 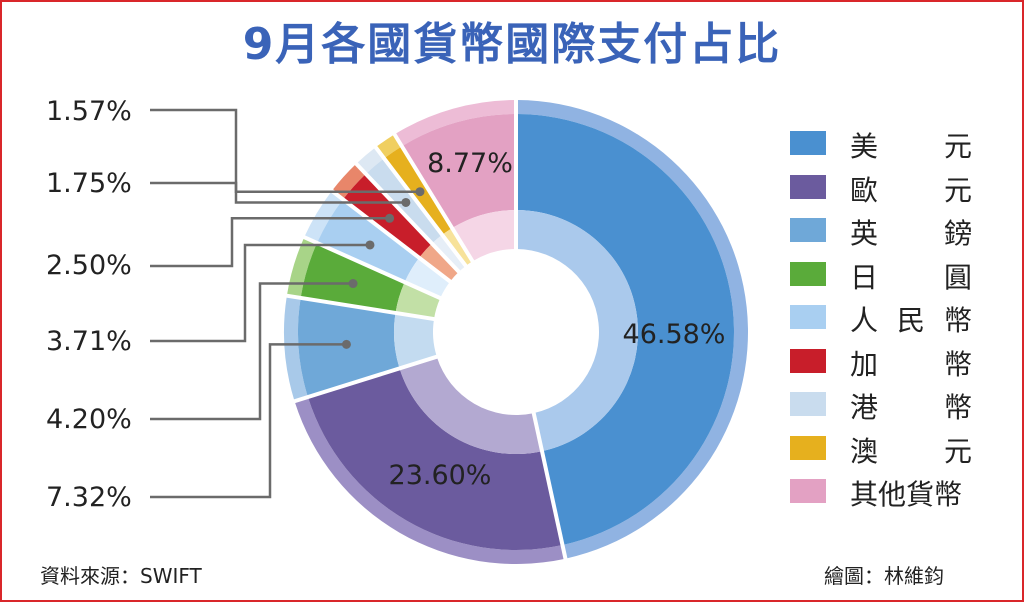 I want to click on legend-item: 澳元, so click(x=890, y=450).